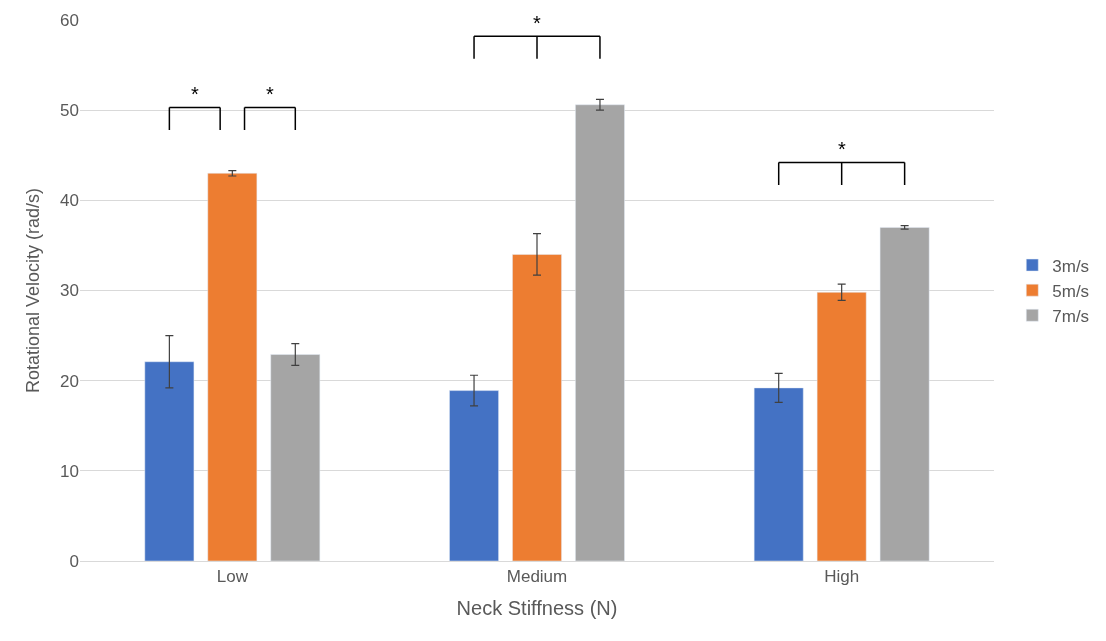  Describe the element at coordinates (69, 381) in the screenshot. I see `y-tick-label: 20` at that location.